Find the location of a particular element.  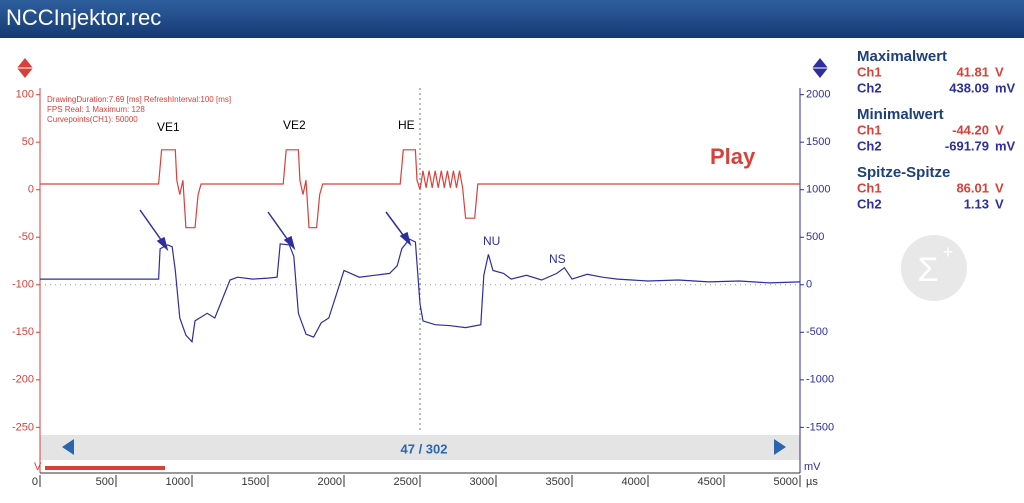

position: 47 / 302 is located at coordinates (424, 448).